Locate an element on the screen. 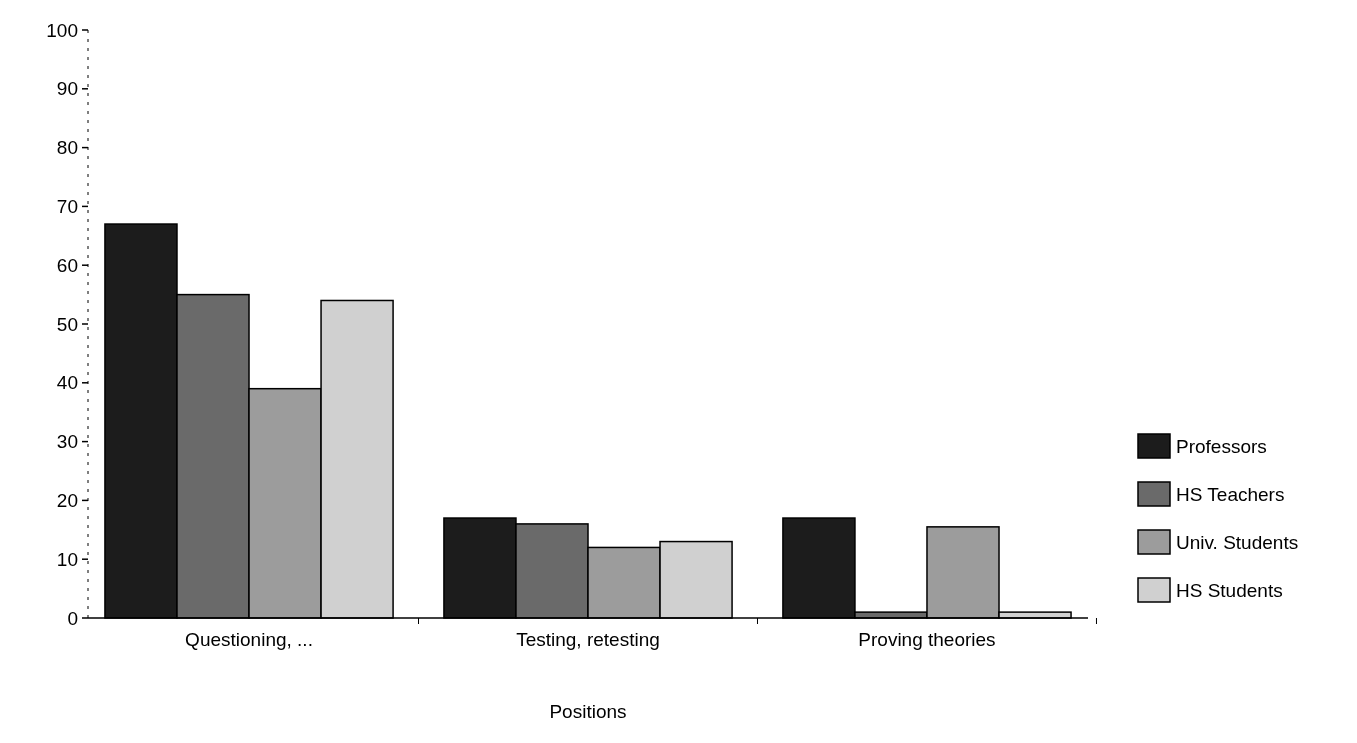  y-tick-label: 30 is located at coordinates (67, 442).